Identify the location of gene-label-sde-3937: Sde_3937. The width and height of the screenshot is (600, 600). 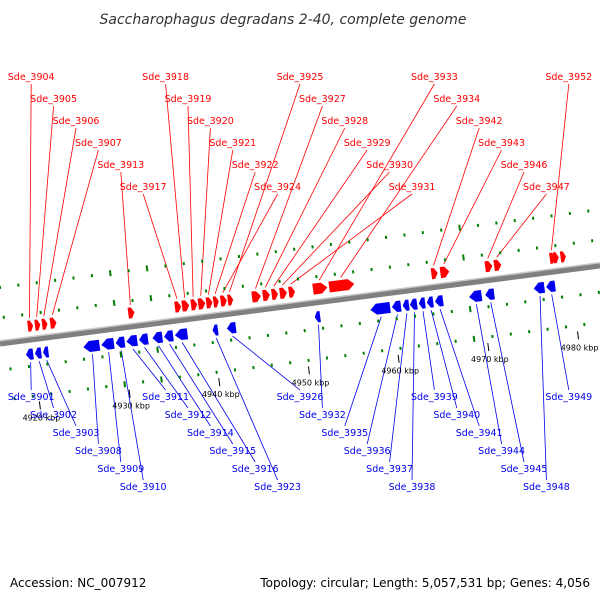
(389, 469).